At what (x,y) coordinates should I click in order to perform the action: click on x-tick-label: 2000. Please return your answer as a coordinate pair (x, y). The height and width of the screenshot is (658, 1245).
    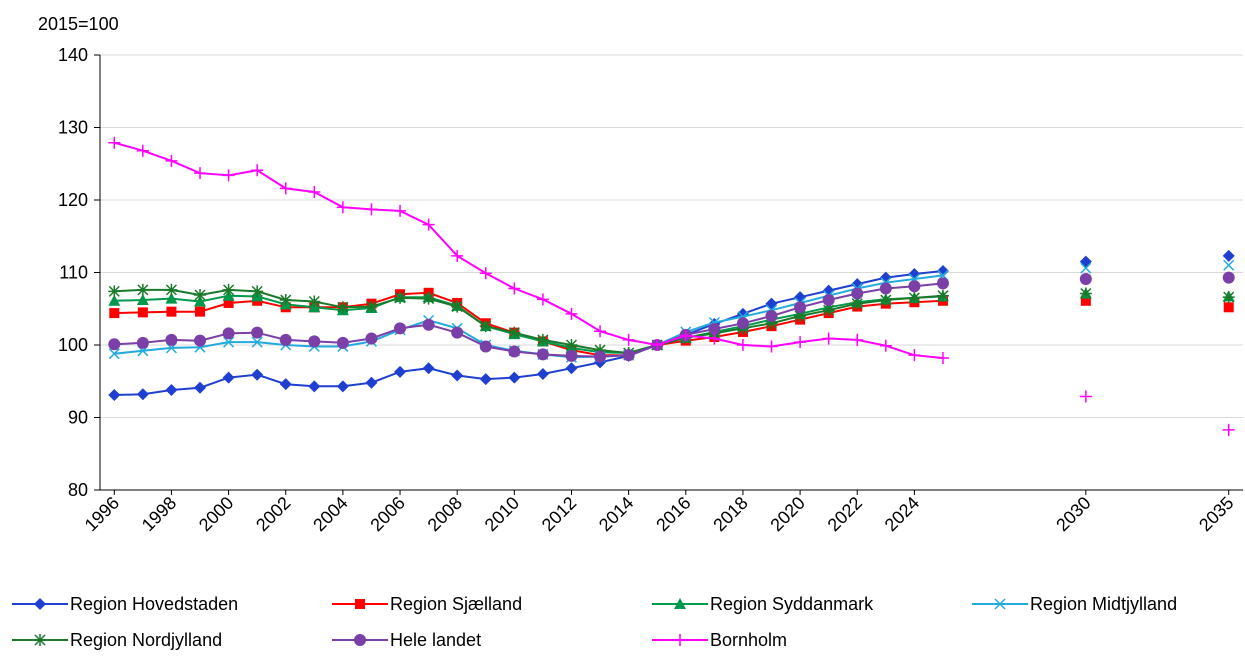
    Looking at the image, I should click on (216, 514).